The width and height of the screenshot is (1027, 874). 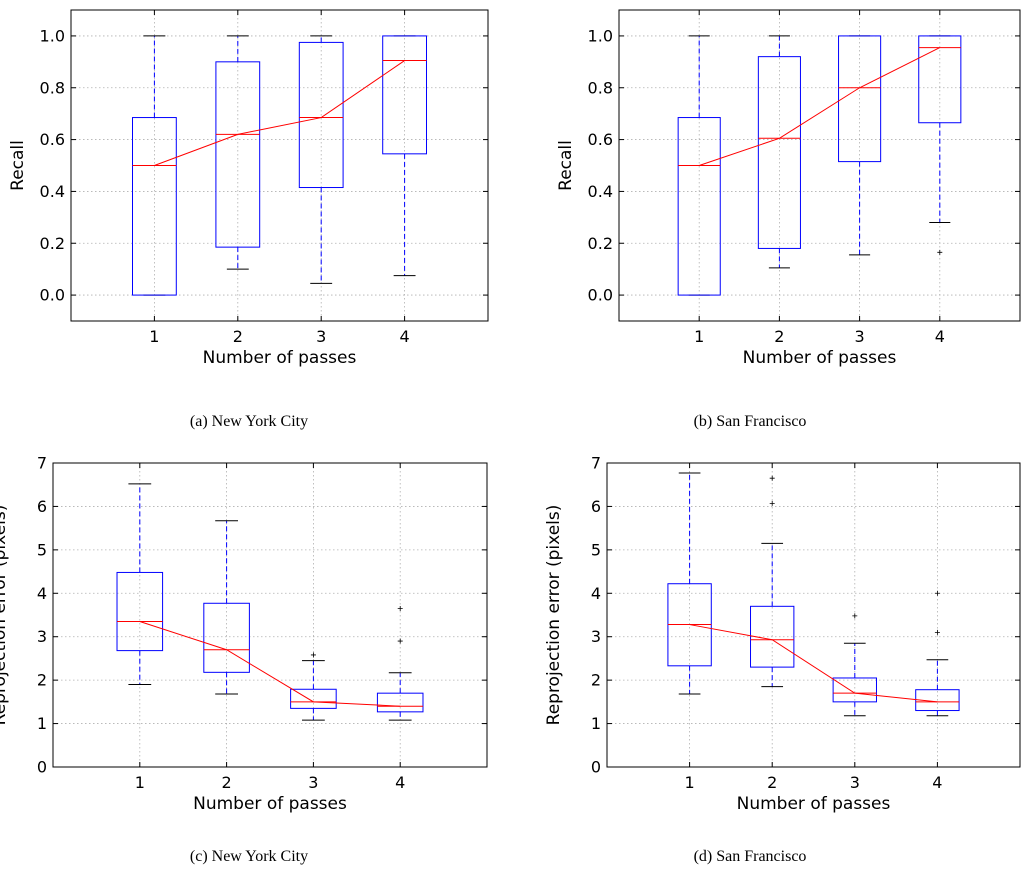 What do you see at coordinates (249, 856) in the screenshot?
I see `caption-c: (c) New York City` at bounding box center [249, 856].